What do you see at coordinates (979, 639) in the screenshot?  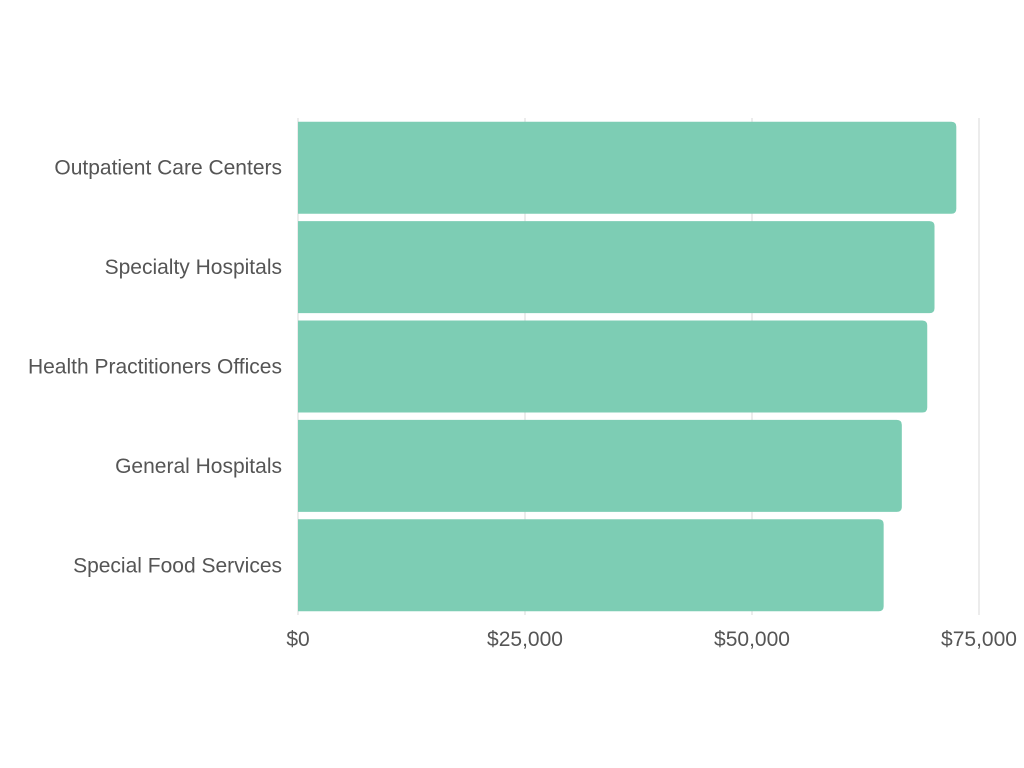 I see `x-tick-label: $75,000` at bounding box center [979, 639].